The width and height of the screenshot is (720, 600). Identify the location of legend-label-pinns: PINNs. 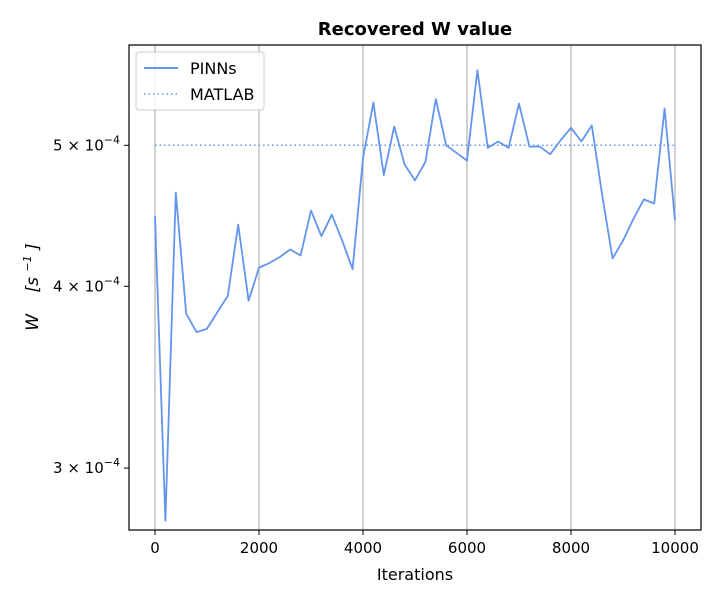
(213, 68).